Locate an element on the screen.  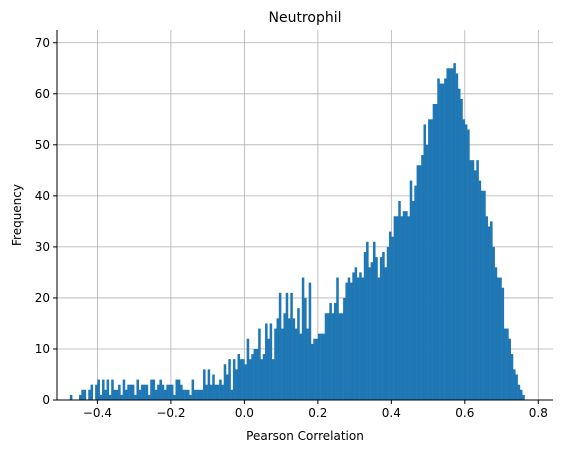
y-tick-label: 70 is located at coordinates (42, 43).